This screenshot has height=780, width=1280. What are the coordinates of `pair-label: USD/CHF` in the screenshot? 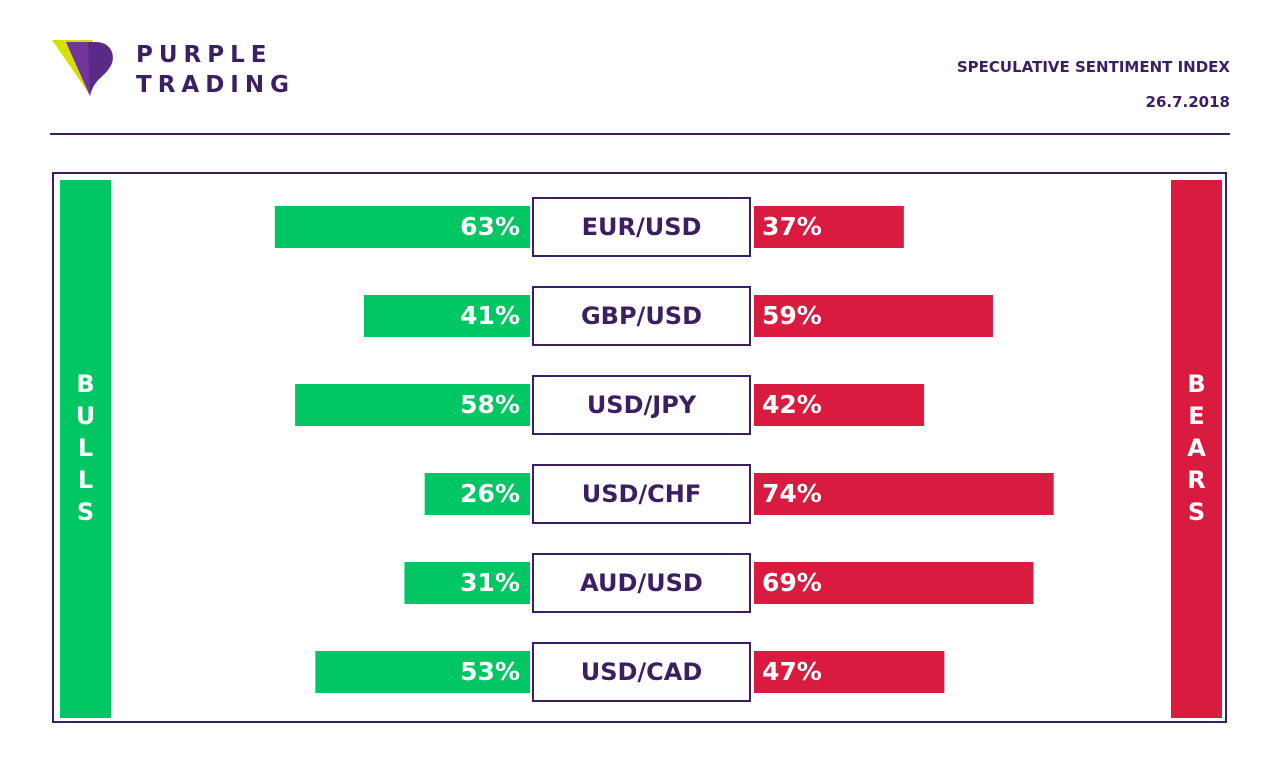 It's located at (642, 494).